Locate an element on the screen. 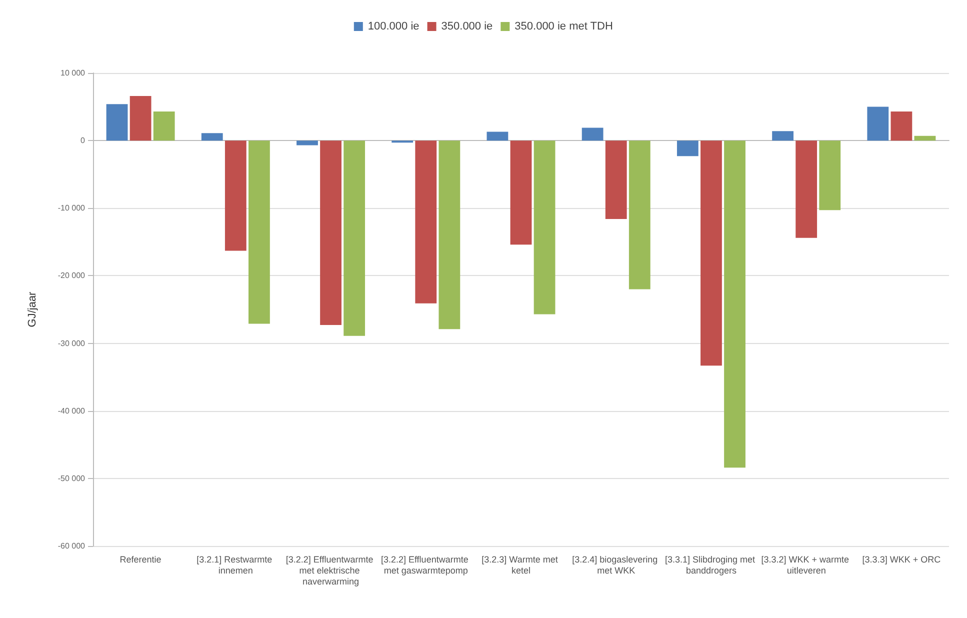 The image size is (967, 618). y-tick-label: -20 000 is located at coordinates (72, 275).